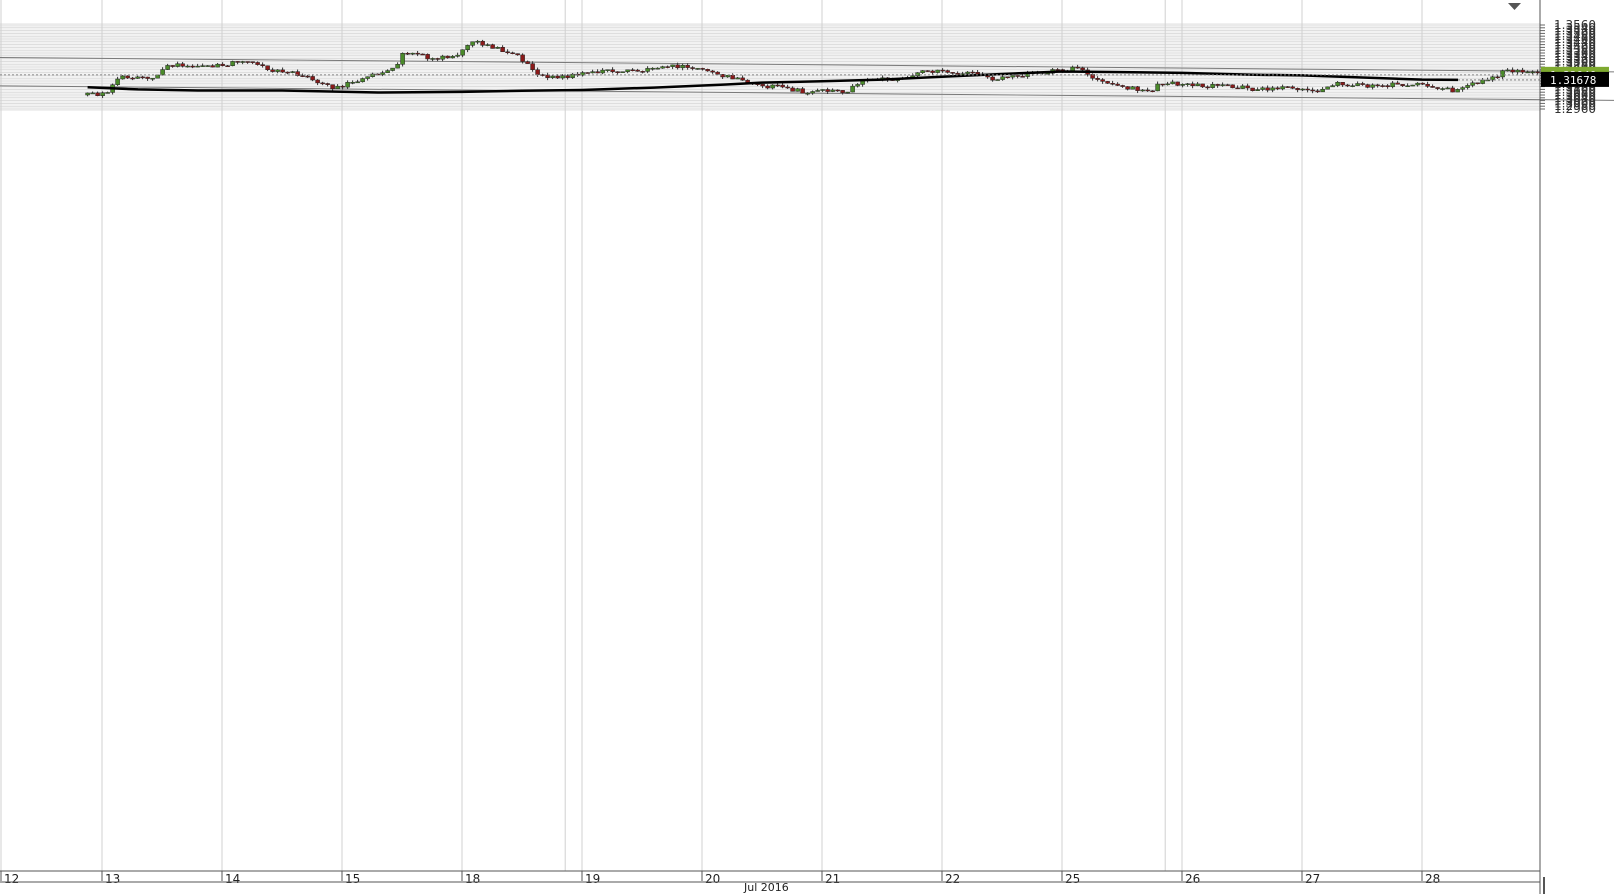 Image resolution: width=1617 pixels, height=894 pixels. Describe the element at coordinates (772, 882) in the screenshot. I see `time-axis: 12 13 14 15 18 19 20 21 22 25 26 27 28 Jul 2016` at that location.